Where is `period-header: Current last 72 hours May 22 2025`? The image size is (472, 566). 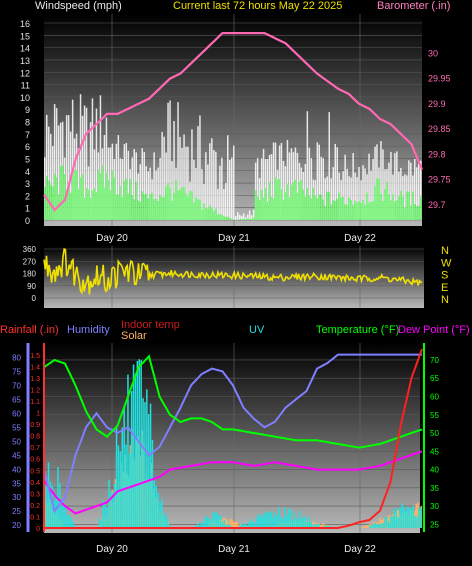
period-header: Current last 72 hours May 22 2025 is located at coordinates (257, 6).